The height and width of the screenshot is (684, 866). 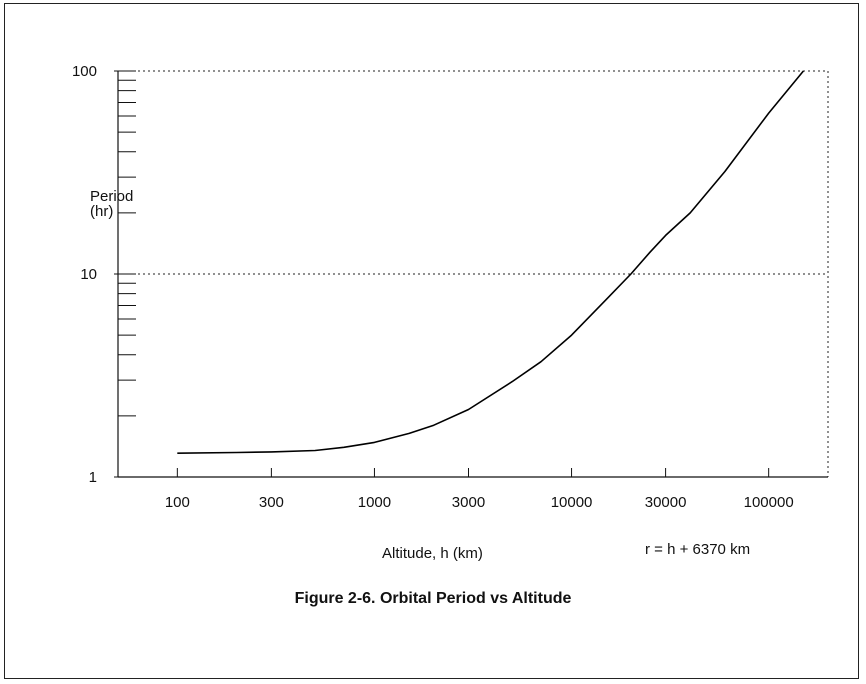 I want to click on x-axis-label: Altitude, h (km), so click(x=432, y=553).